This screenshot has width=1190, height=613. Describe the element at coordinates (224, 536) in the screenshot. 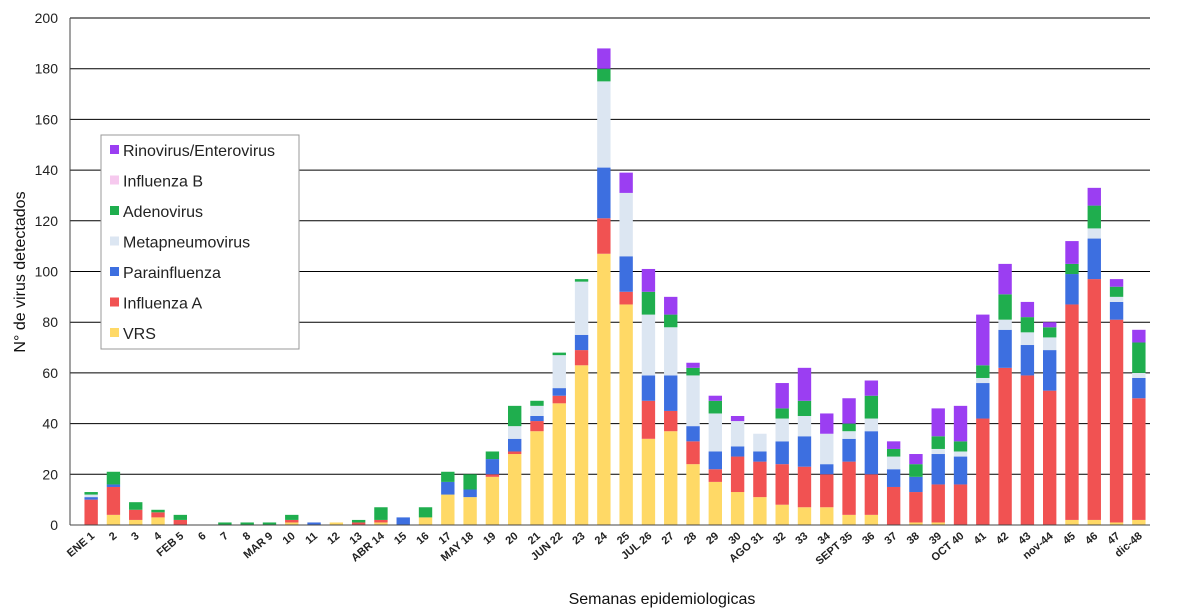

I see `x-tick-label: 7` at that location.